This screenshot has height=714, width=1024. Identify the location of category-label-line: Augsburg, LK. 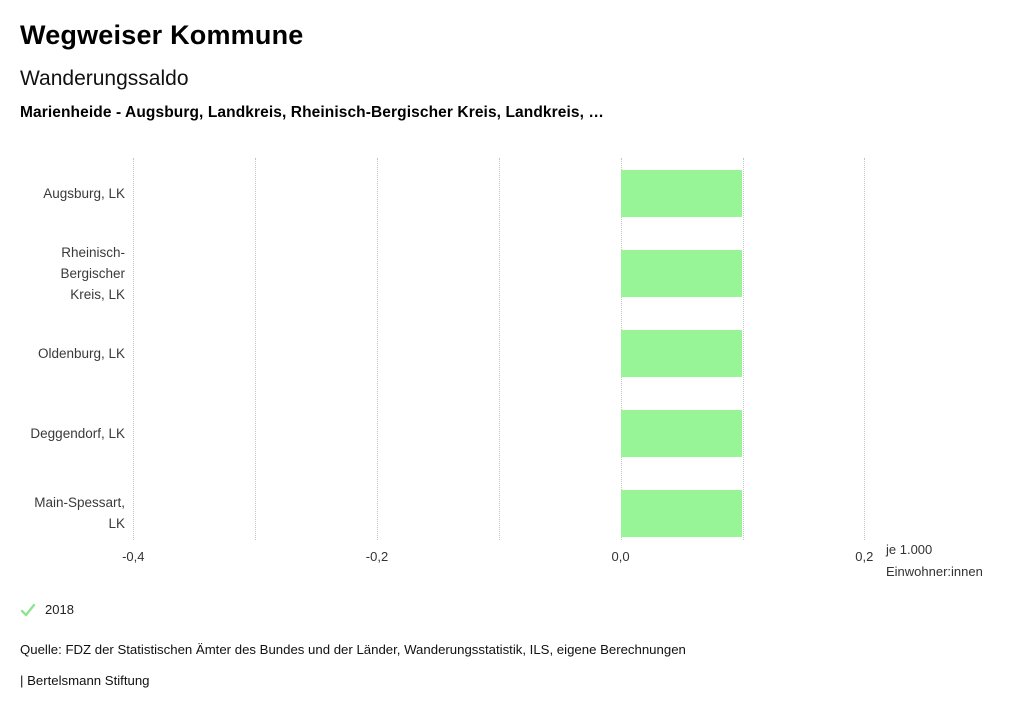
(84, 193).